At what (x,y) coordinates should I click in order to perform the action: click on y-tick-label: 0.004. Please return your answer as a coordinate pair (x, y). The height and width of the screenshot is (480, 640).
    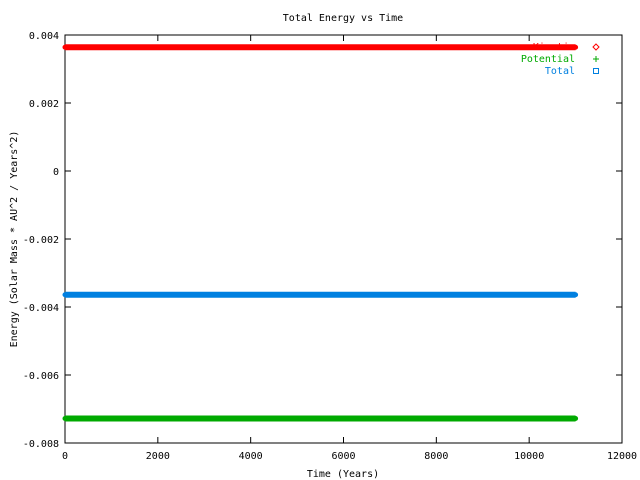
    Looking at the image, I should click on (44, 36).